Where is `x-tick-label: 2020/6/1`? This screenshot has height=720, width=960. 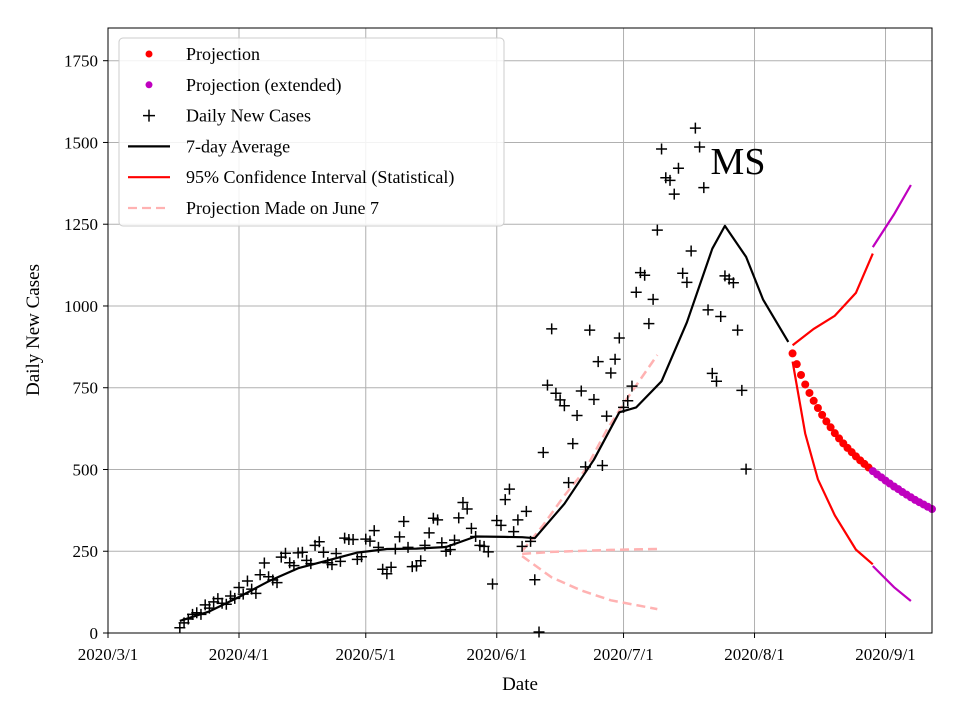
x-tick-label: 2020/6/1 is located at coordinates (497, 654).